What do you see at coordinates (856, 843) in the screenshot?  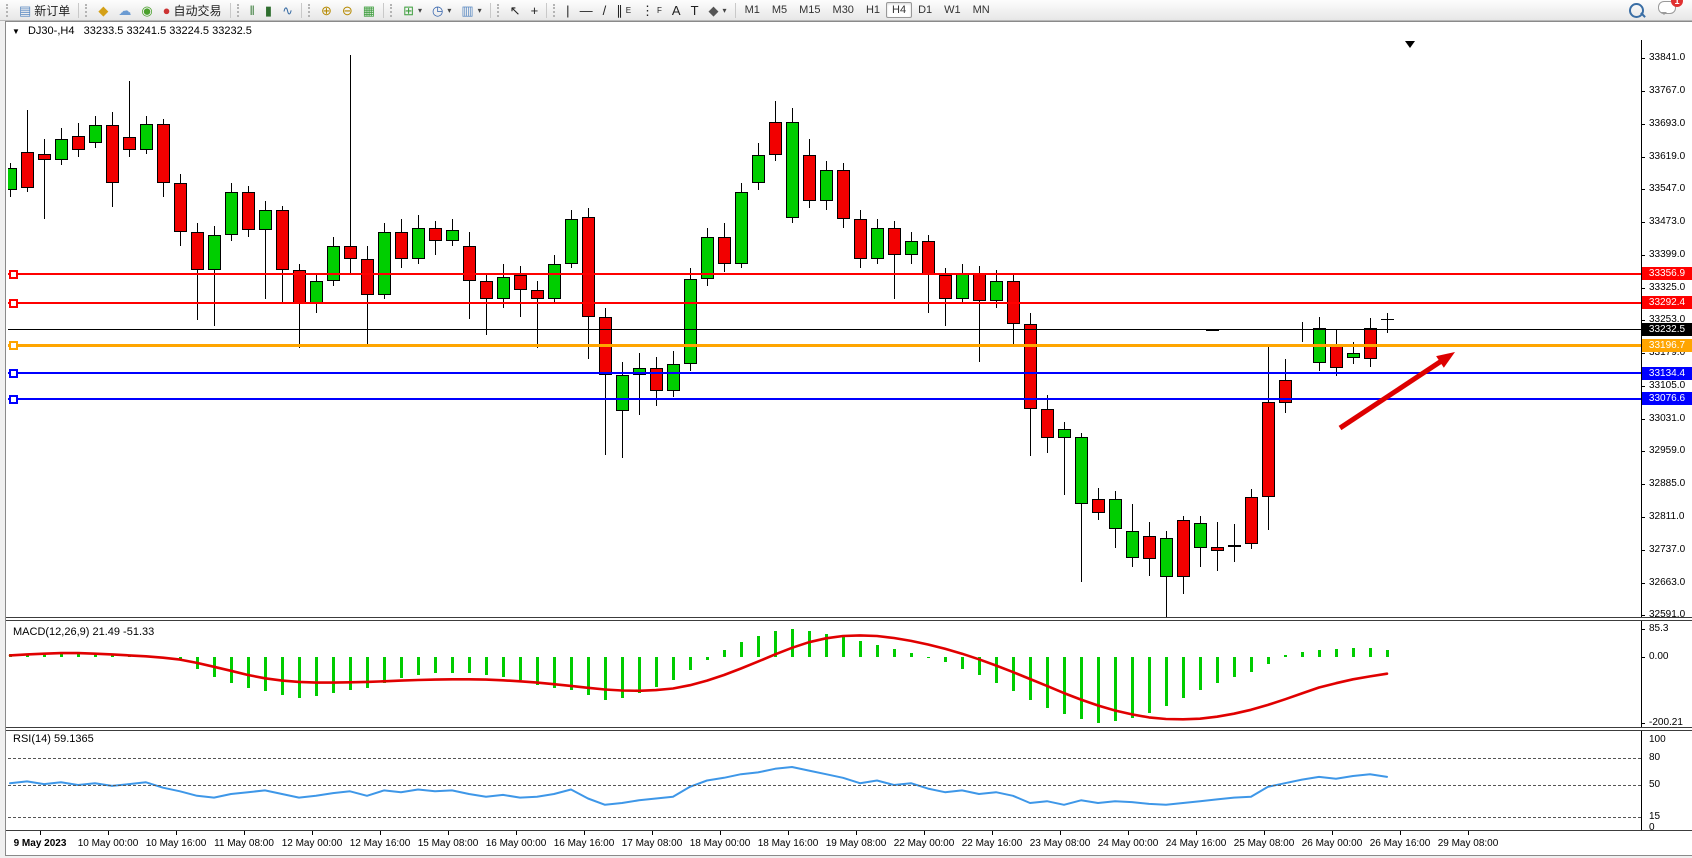 I see `time-axis-label: 19 May 08:00` at bounding box center [856, 843].